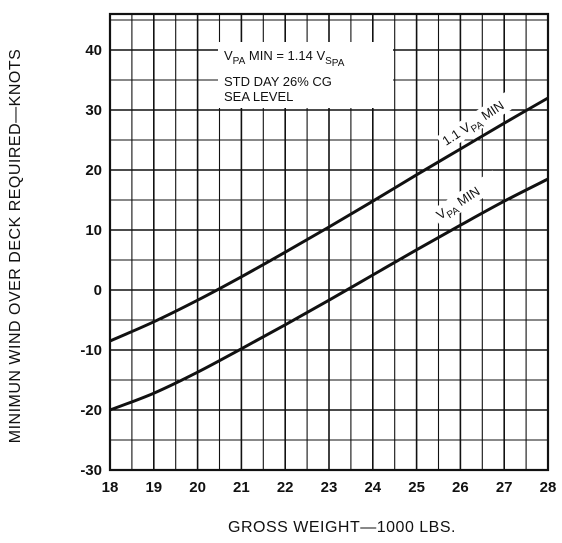 The width and height of the screenshot is (562, 543). I want to click on x-tick-label: 23, so click(329, 487).